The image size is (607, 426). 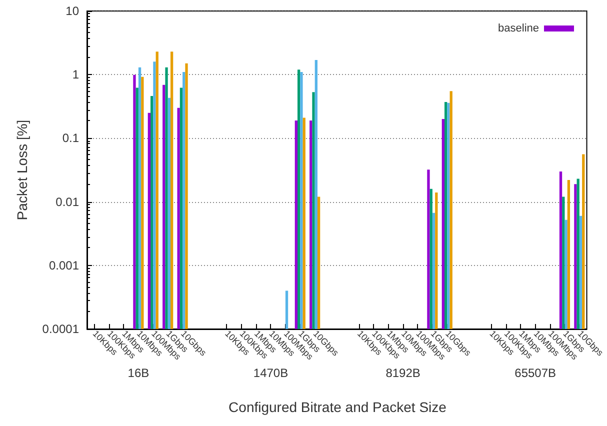 I want to click on y-tick-label: 1, so click(x=76, y=75).